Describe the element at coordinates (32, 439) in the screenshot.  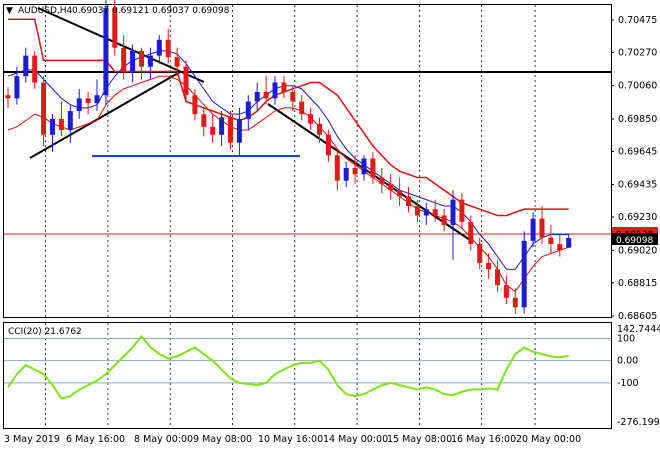
I see `time-tick-label: 3 May 2019` at that location.